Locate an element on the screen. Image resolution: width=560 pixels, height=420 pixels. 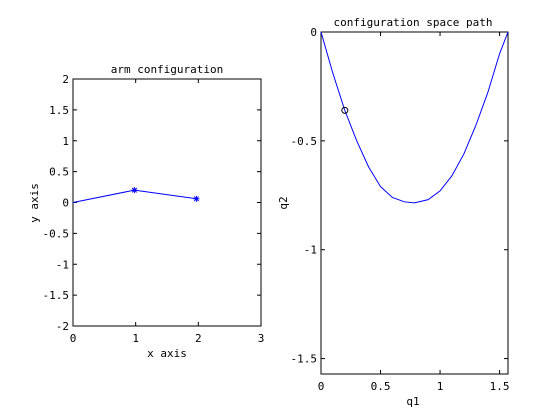
configuration-space-ylabel: q2 is located at coordinates (283, 202).